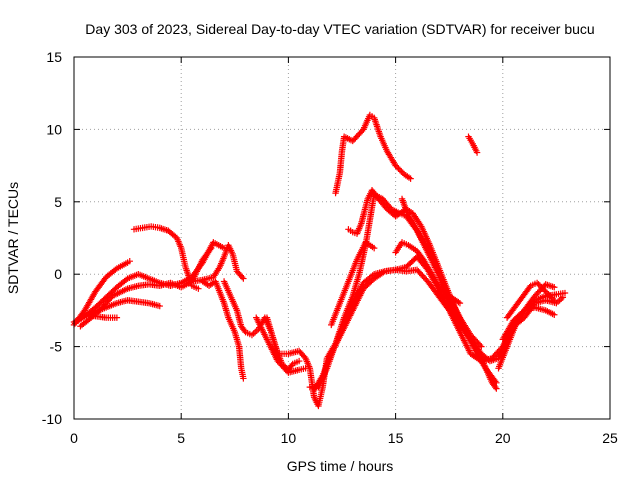 The width and height of the screenshot is (640, 480). I want to click on y-tick-label: 5, so click(58, 202).